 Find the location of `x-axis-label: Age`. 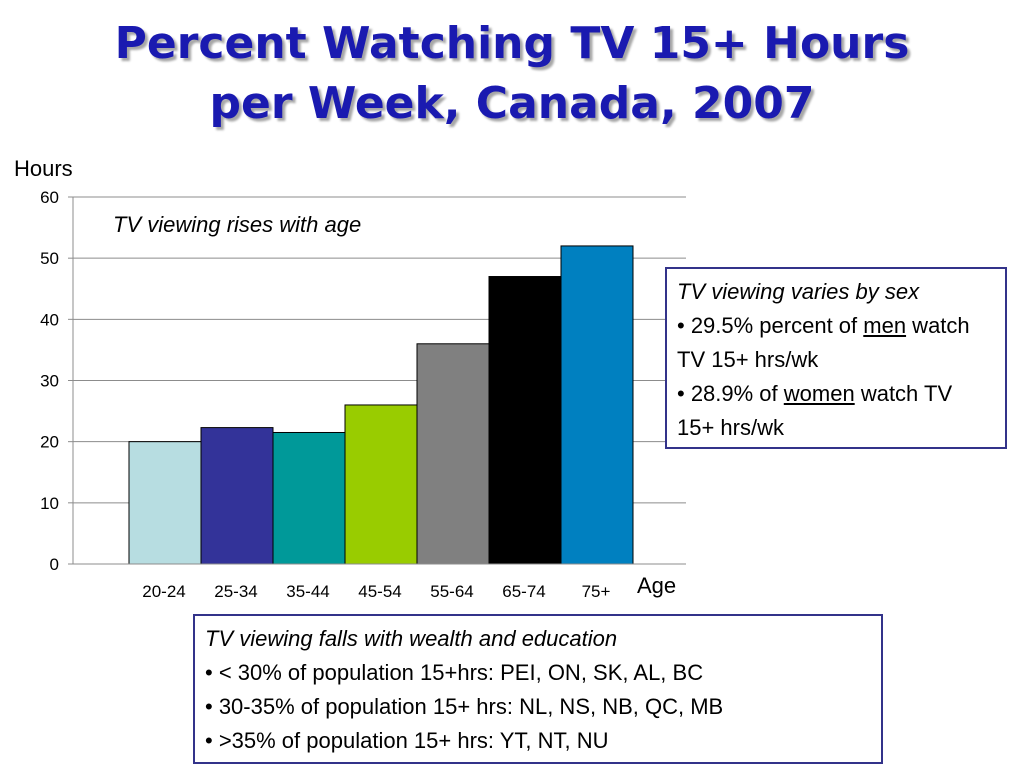

x-axis-label: Age is located at coordinates (657, 585).